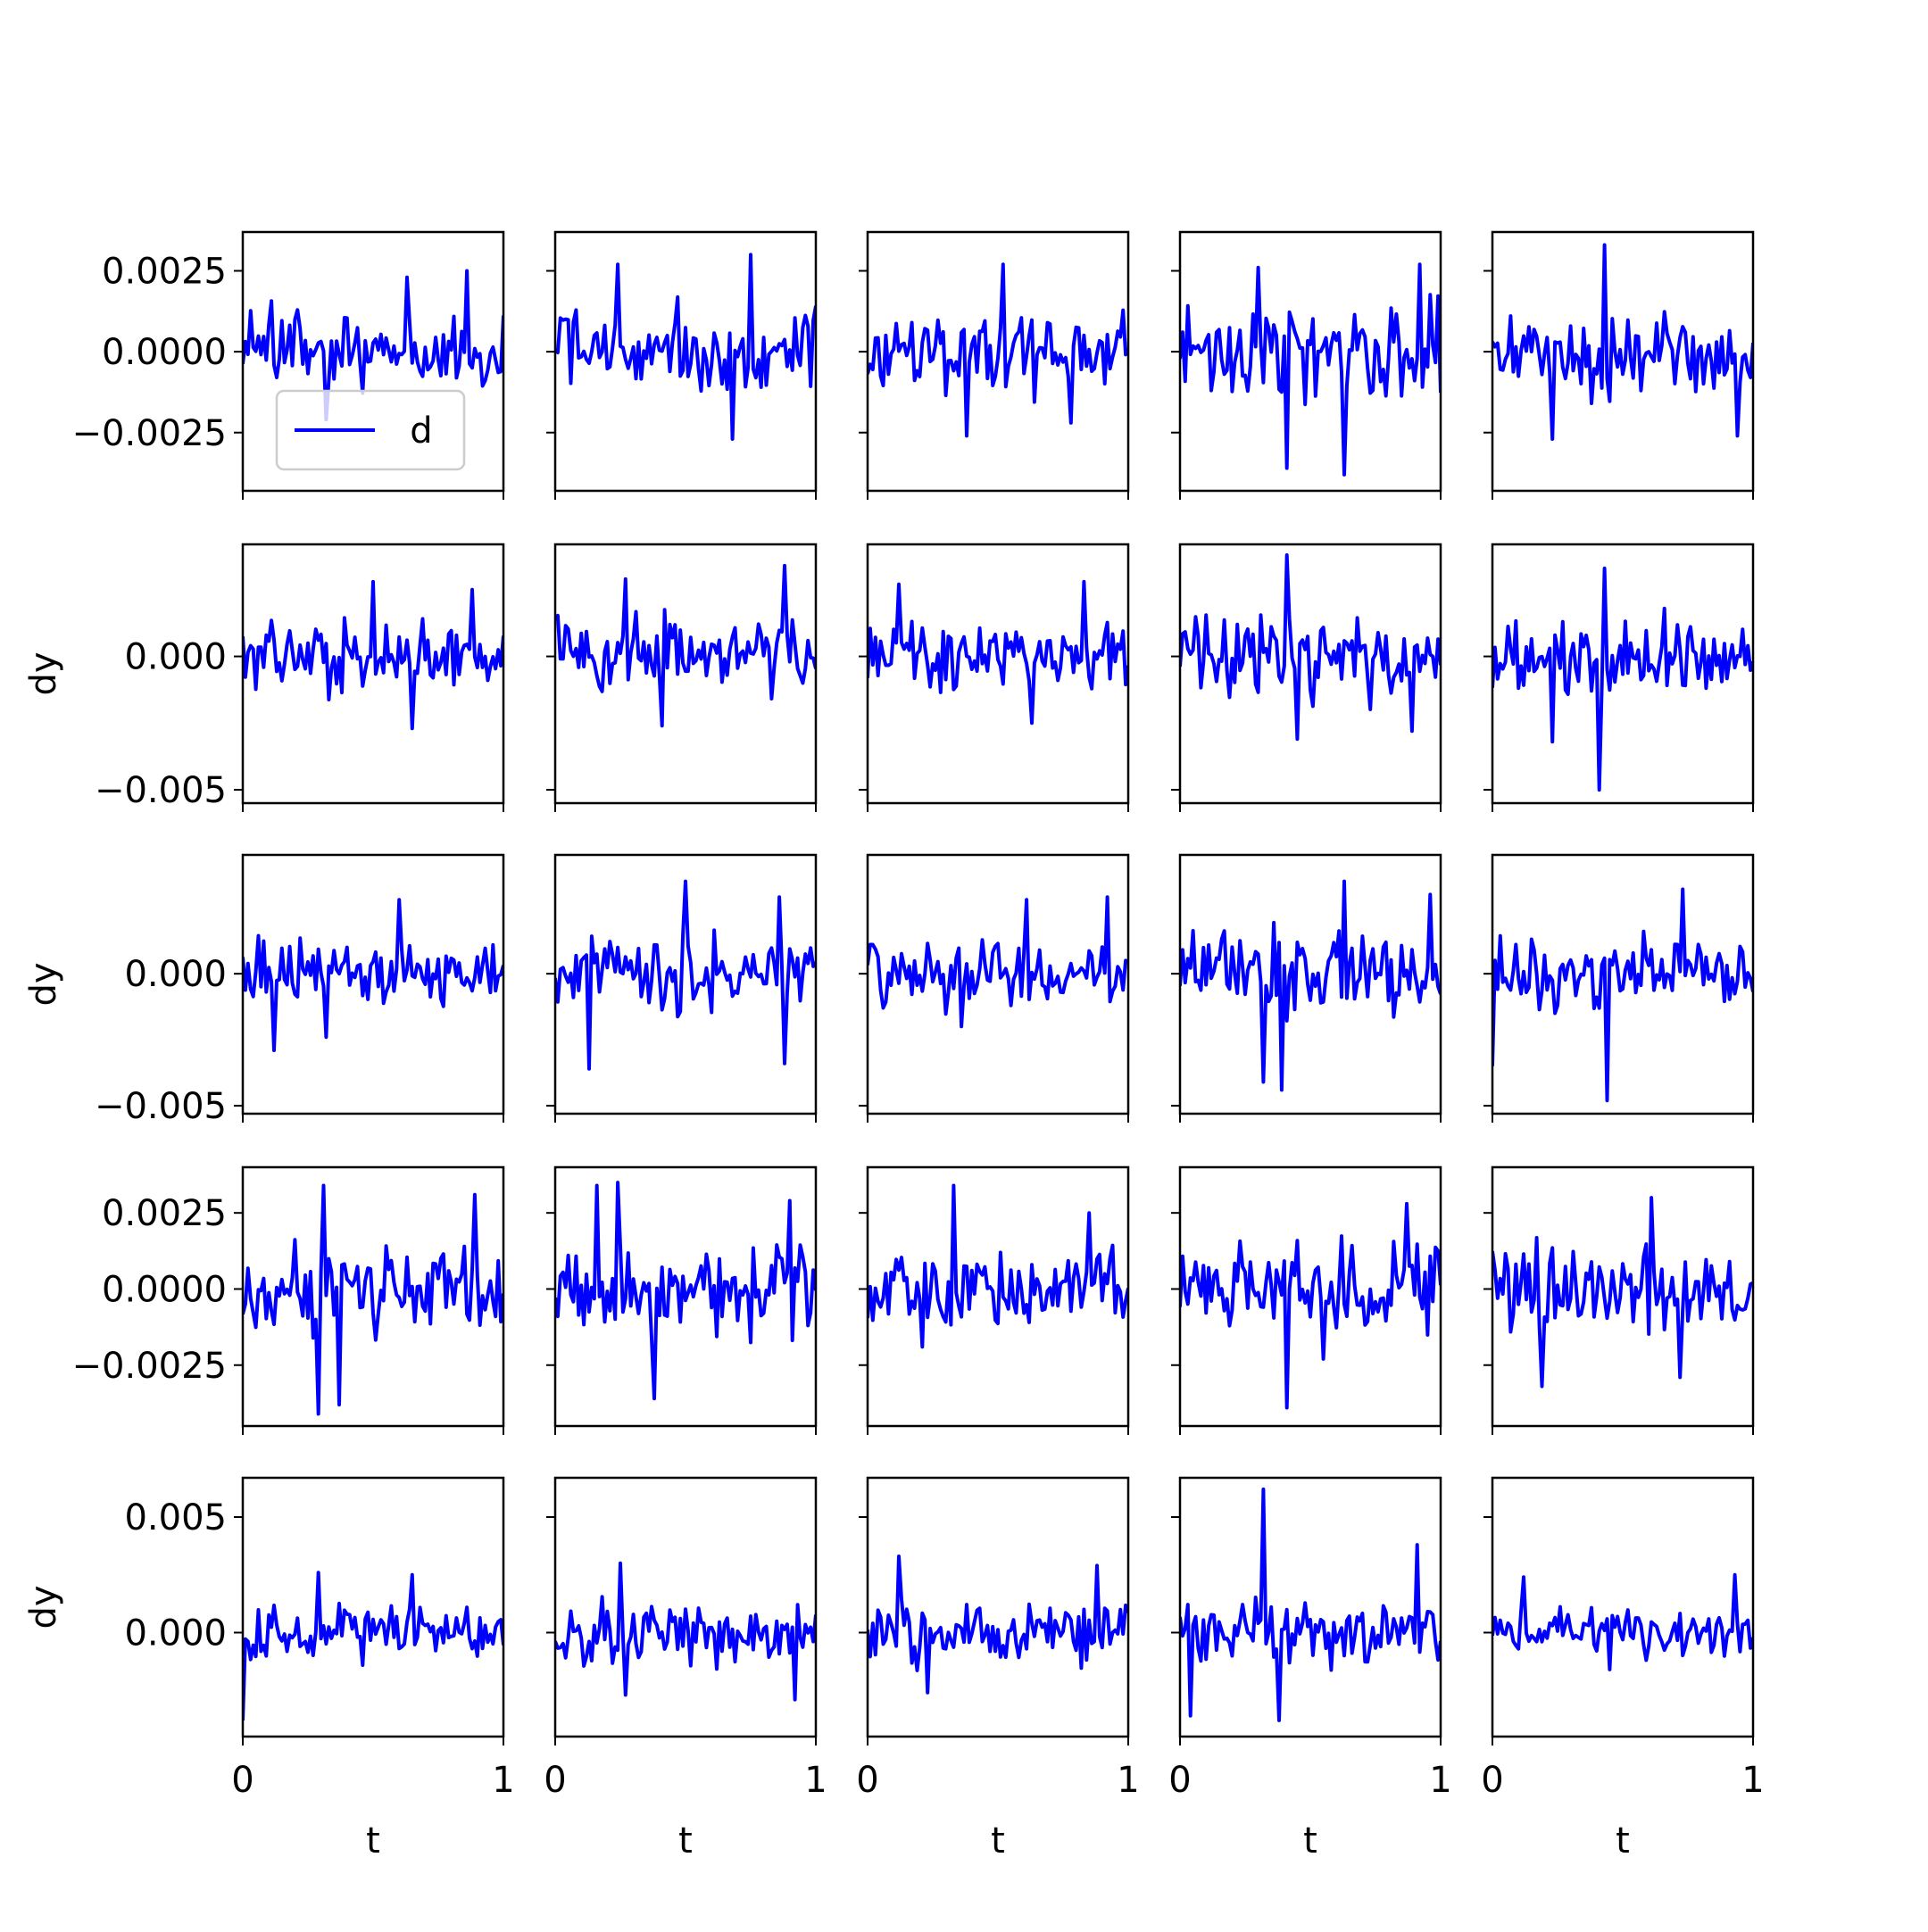  What do you see at coordinates (176, 1517) in the screenshot?
I see `y-tick-label: 0.005` at bounding box center [176, 1517].